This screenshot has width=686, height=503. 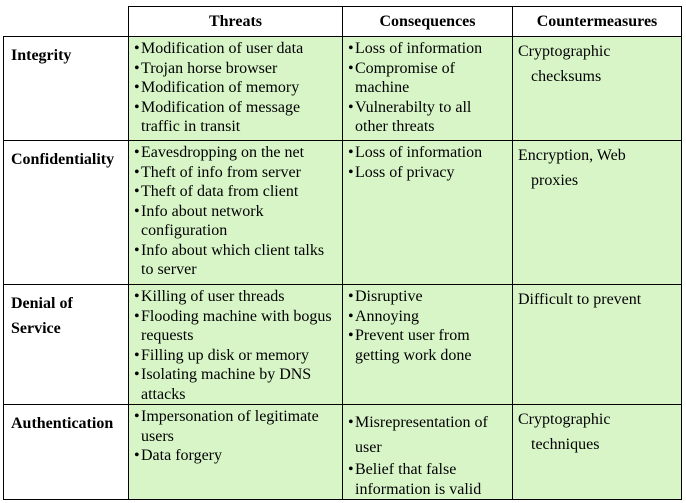 What do you see at coordinates (236, 221) in the screenshot?
I see `list-item: Info about network configuration` at bounding box center [236, 221].